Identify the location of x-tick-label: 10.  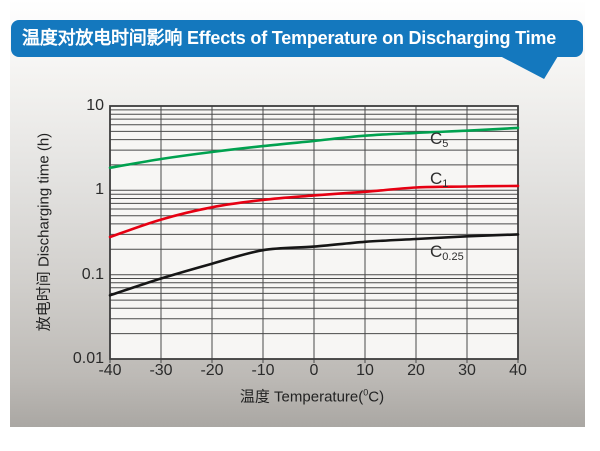
(365, 370).